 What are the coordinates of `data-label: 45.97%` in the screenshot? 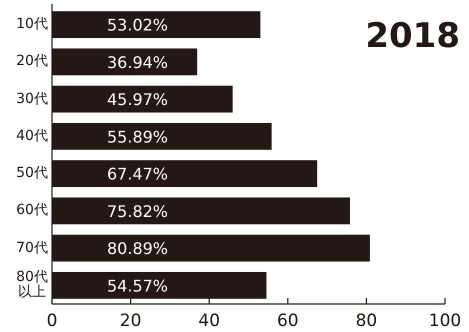 It's located at (137, 100).